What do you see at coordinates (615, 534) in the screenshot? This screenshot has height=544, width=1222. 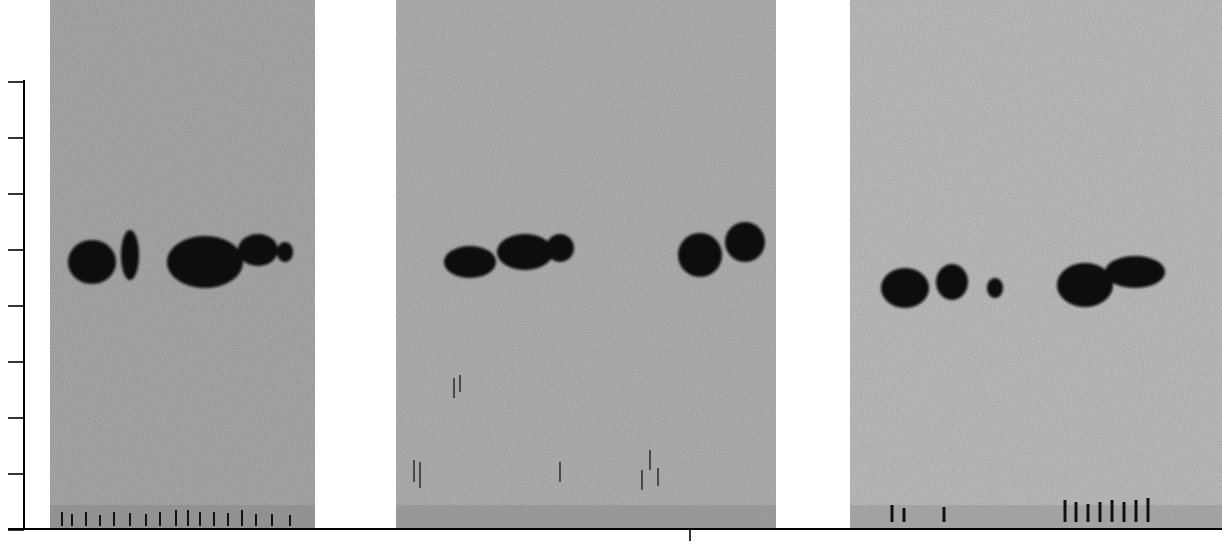 I see `x-axis` at bounding box center [615, 534].